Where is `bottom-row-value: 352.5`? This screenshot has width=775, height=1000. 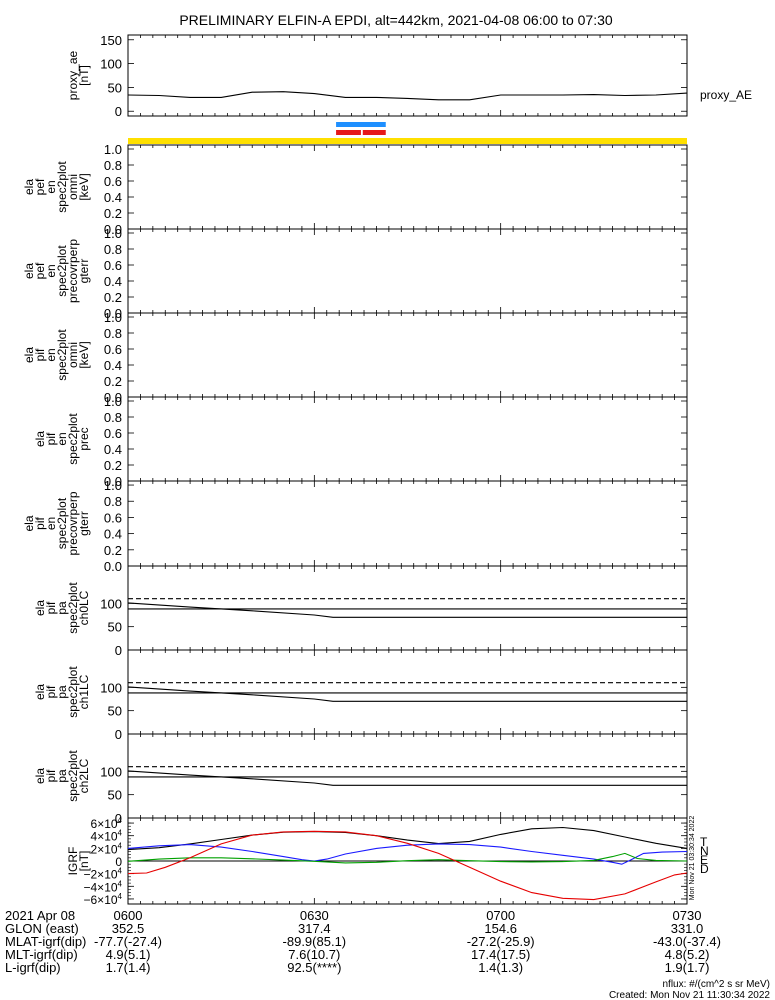
bottom-row-value: 352.5 is located at coordinates (128, 928).